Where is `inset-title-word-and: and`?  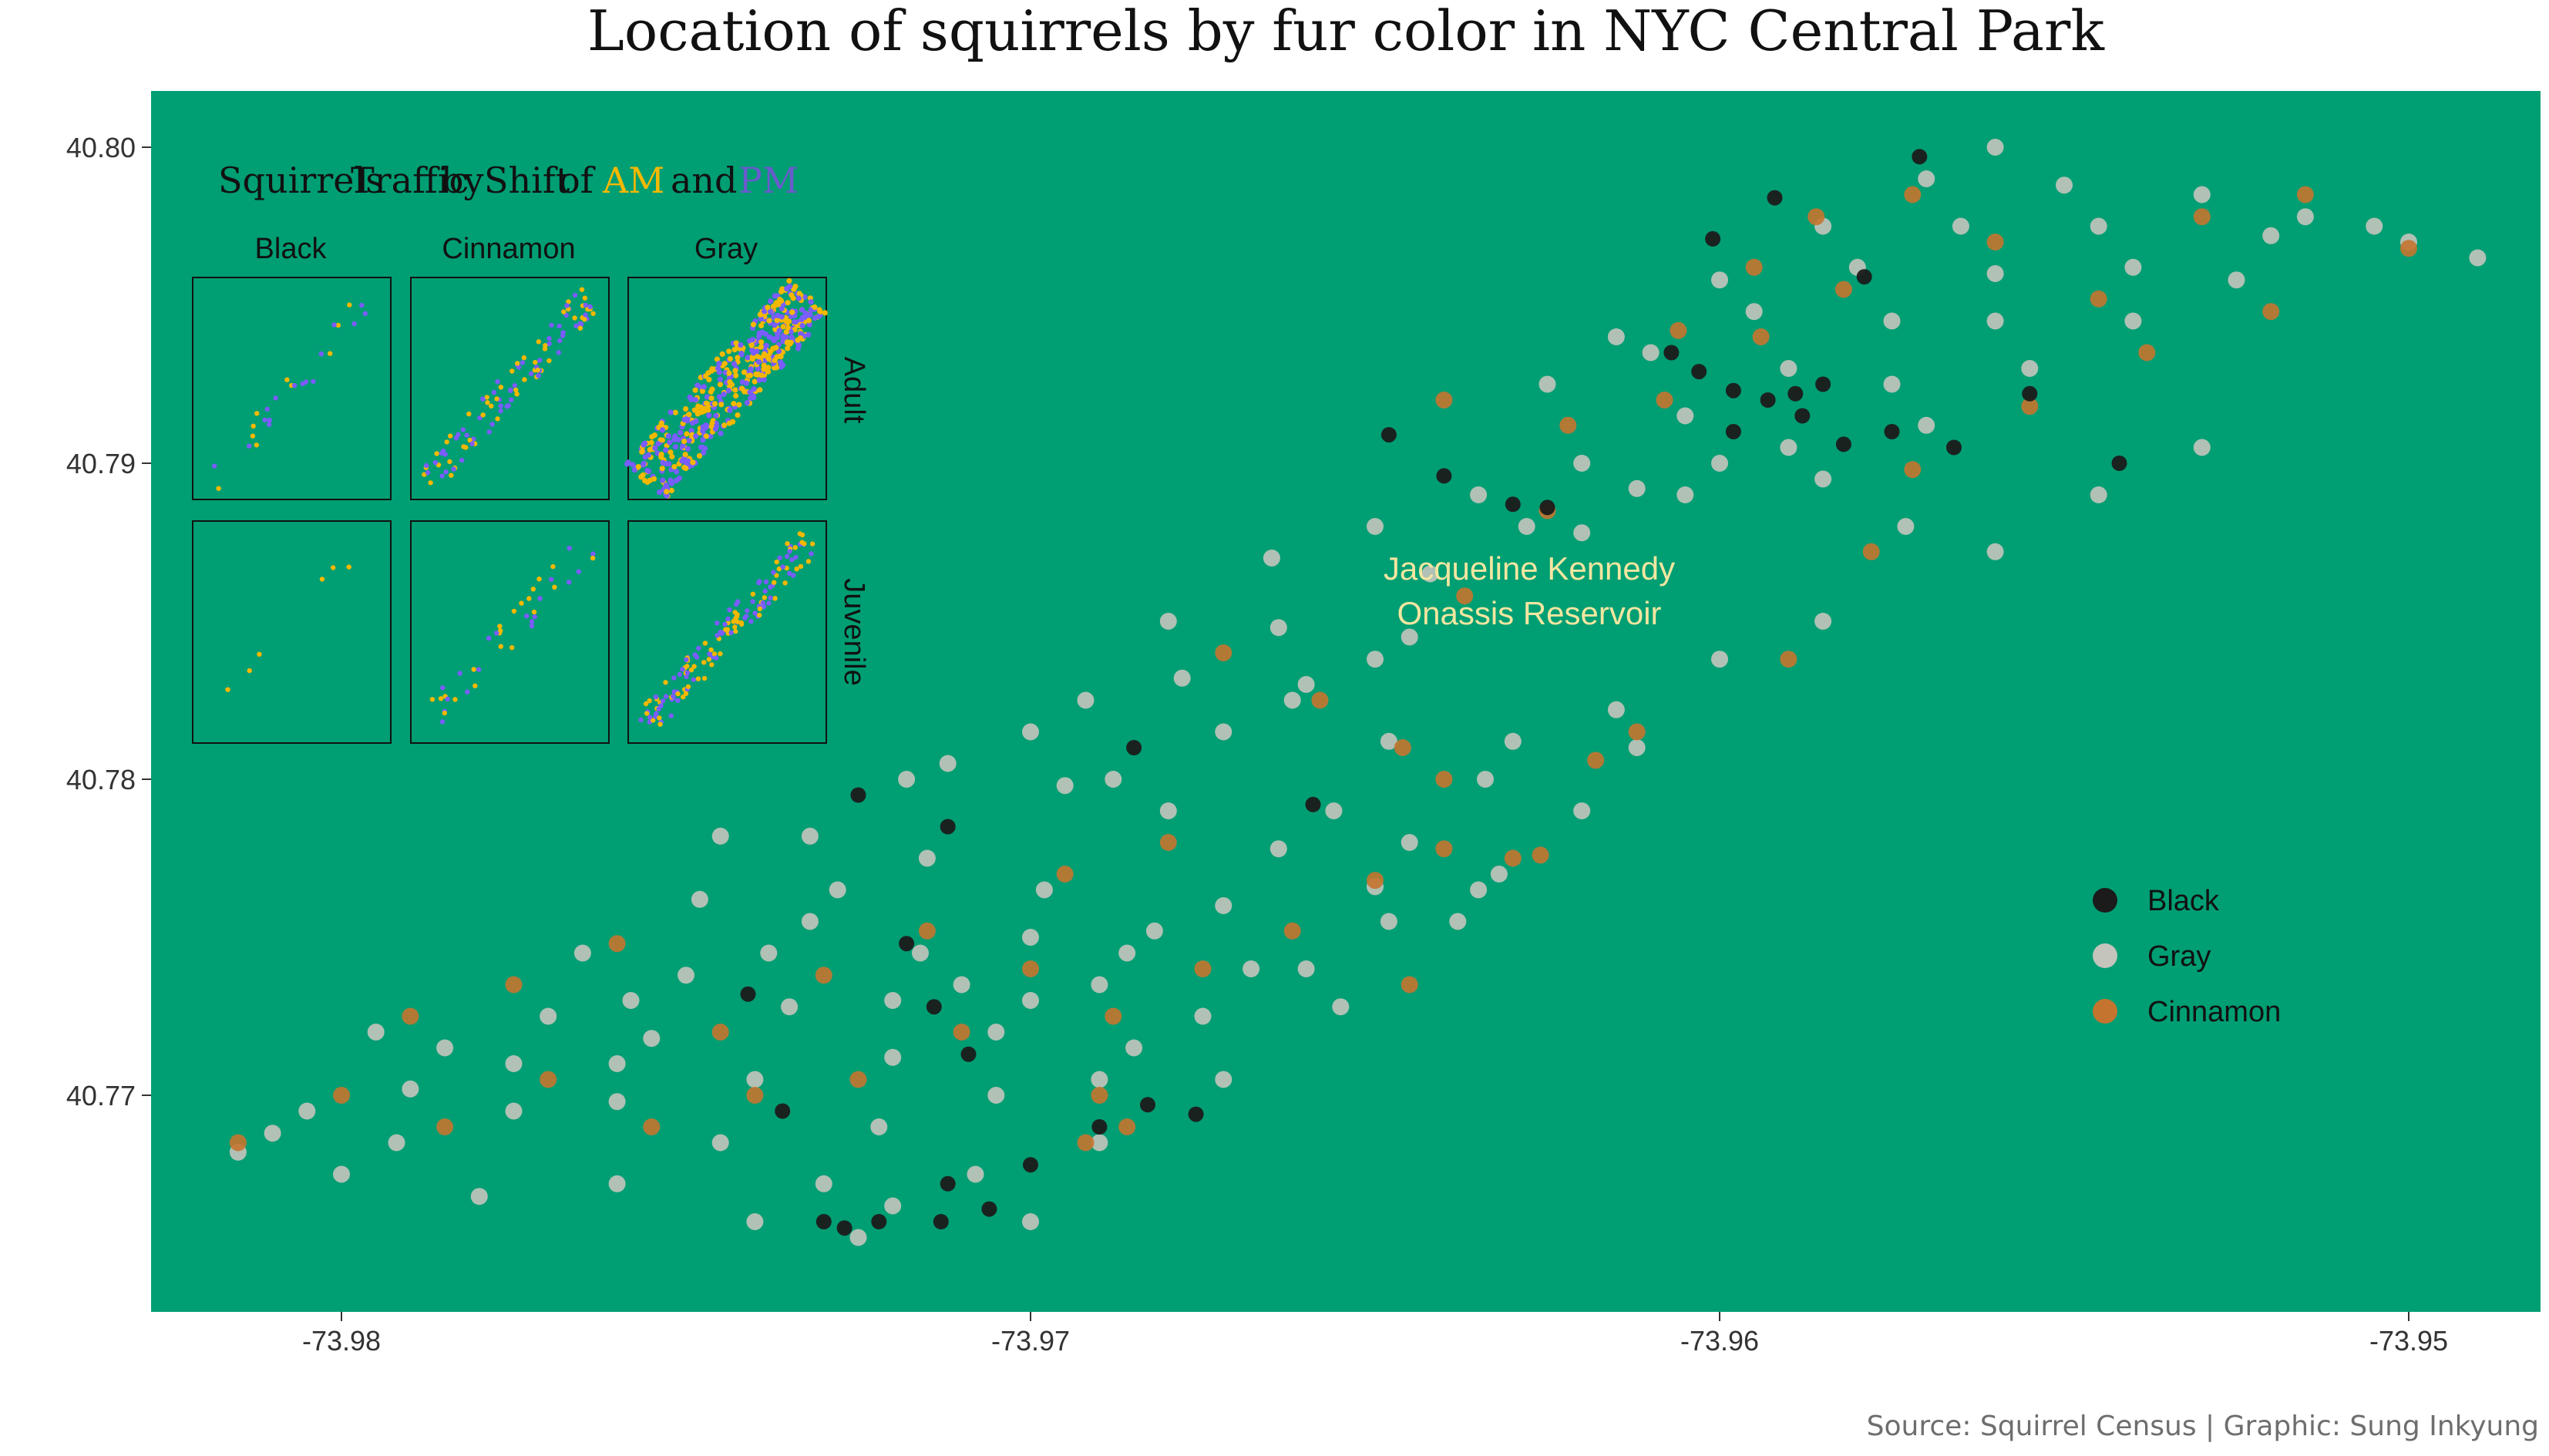 inset-title-word-and: and is located at coordinates (704, 180).